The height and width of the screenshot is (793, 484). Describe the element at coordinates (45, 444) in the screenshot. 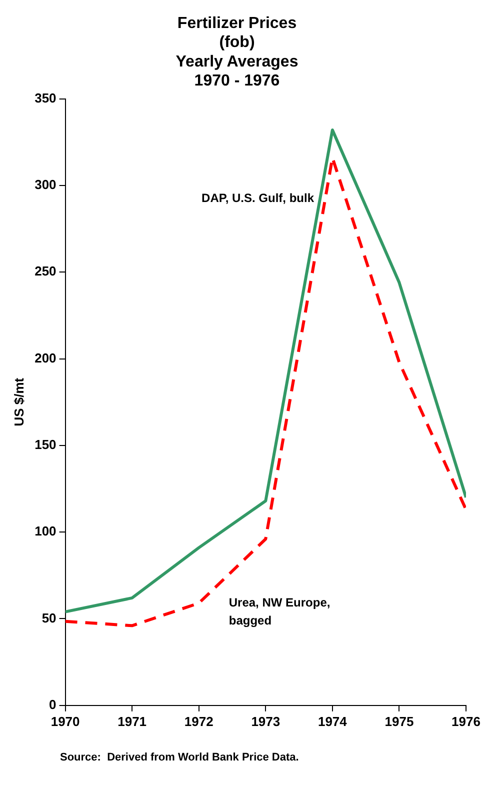

I see `y-tick-label: 150` at that location.